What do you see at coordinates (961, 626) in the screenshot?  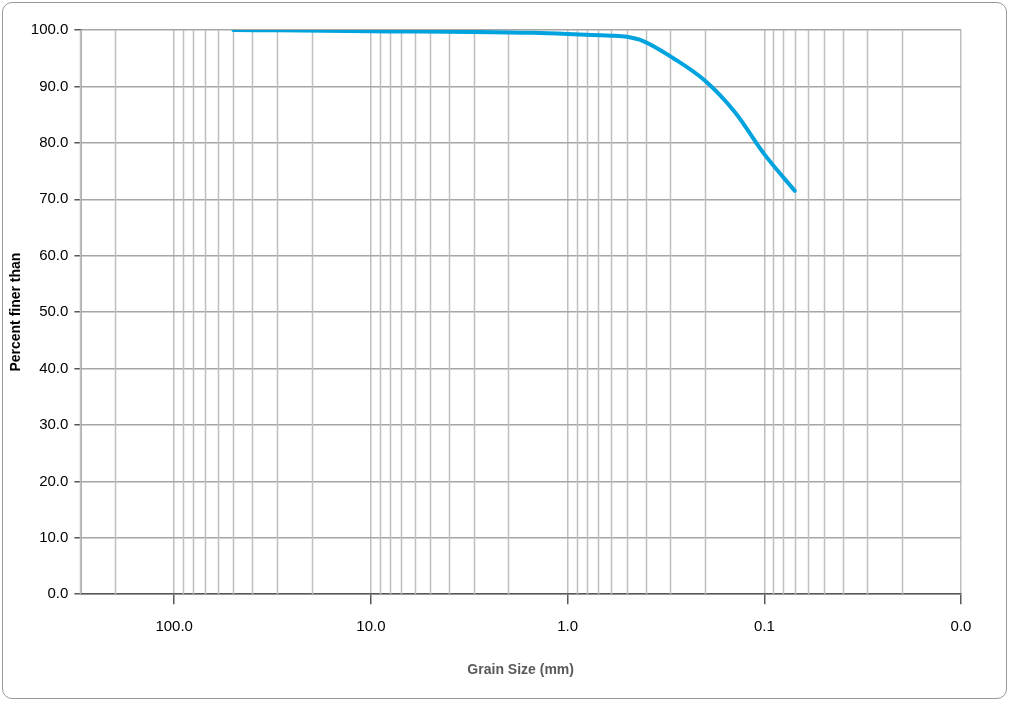 I see `x-tick-label: 0.0` at bounding box center [961, 626].